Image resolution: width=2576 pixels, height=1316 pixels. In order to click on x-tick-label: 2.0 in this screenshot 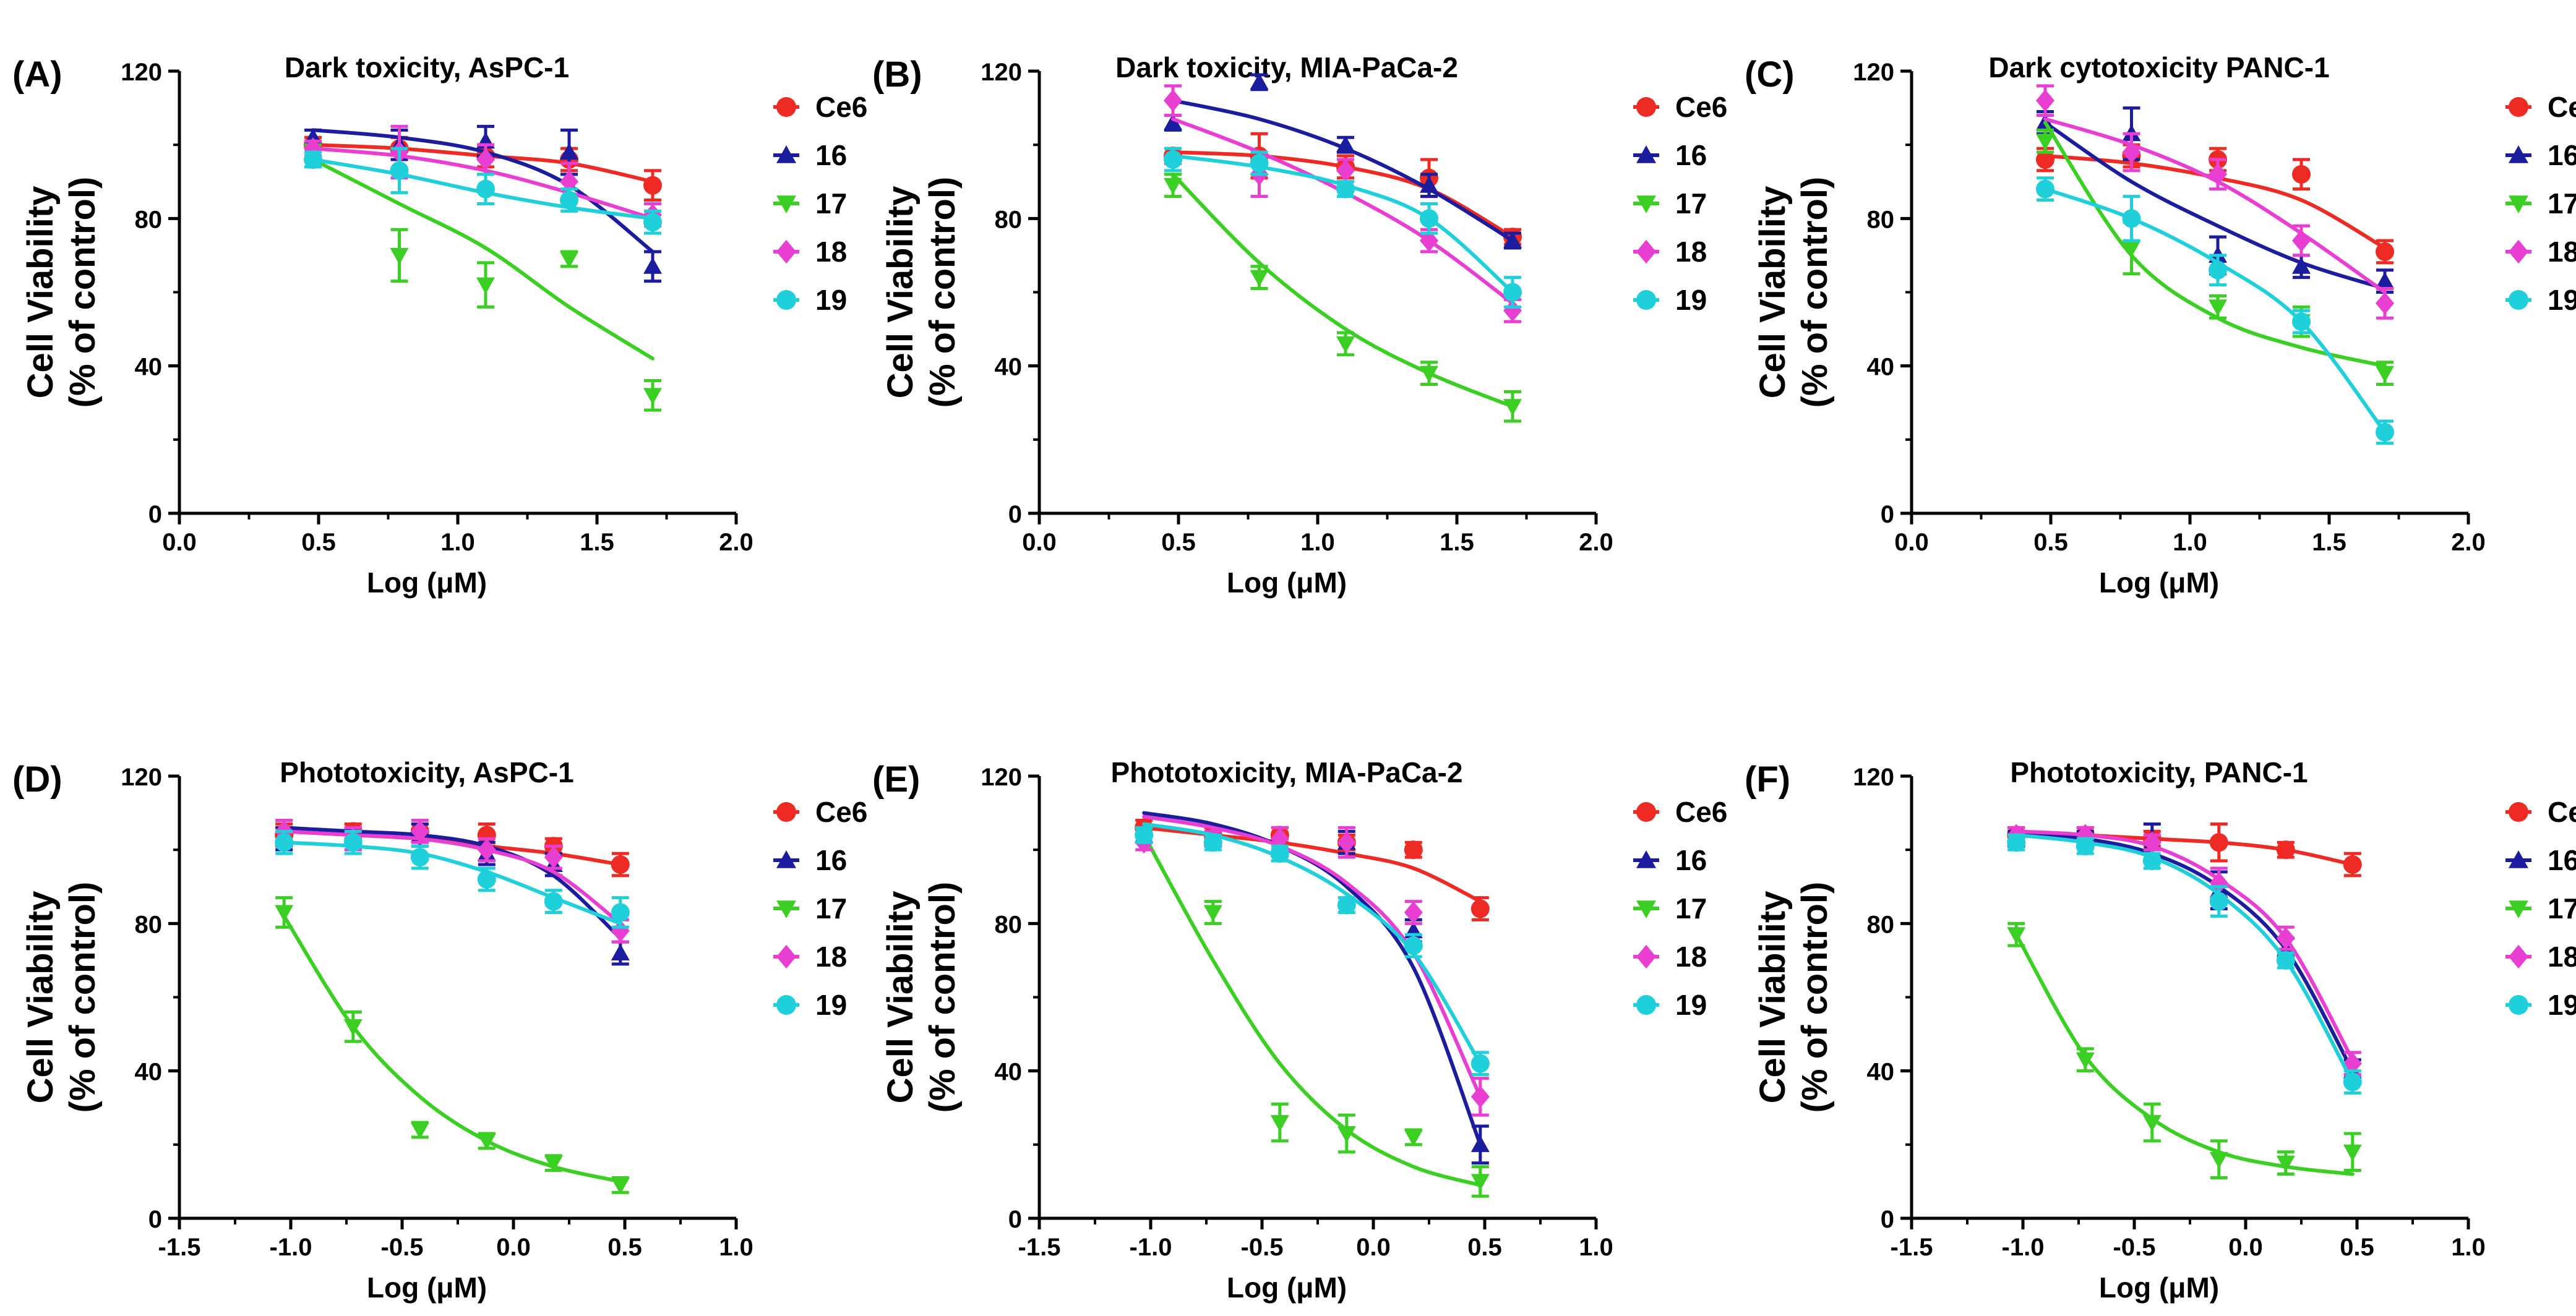, I will do `click(2468, 542)`.